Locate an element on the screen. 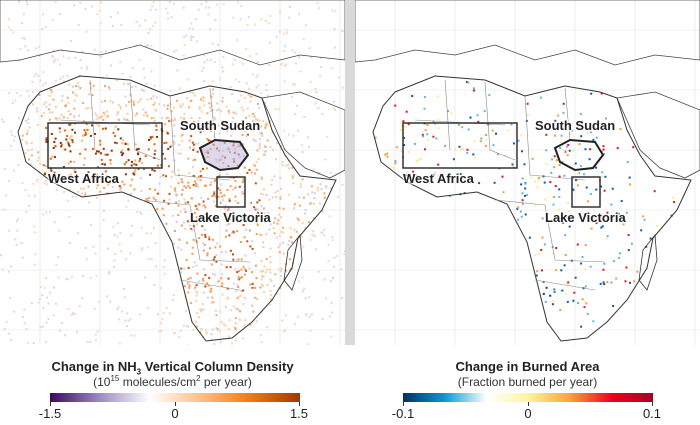 The image size is (700, 425). burned-area-colorbar is located at coordinates (528, 397).